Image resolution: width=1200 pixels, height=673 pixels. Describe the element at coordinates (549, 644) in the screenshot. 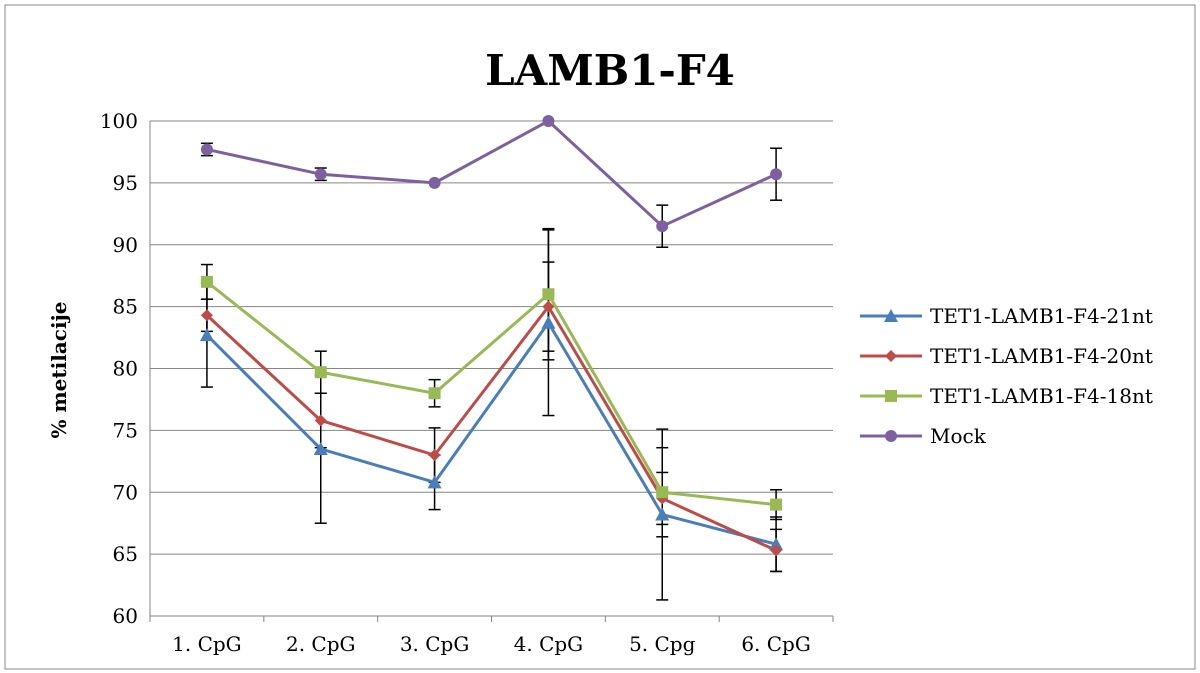

I see `x-tick-label: 4. CpG` at that location.